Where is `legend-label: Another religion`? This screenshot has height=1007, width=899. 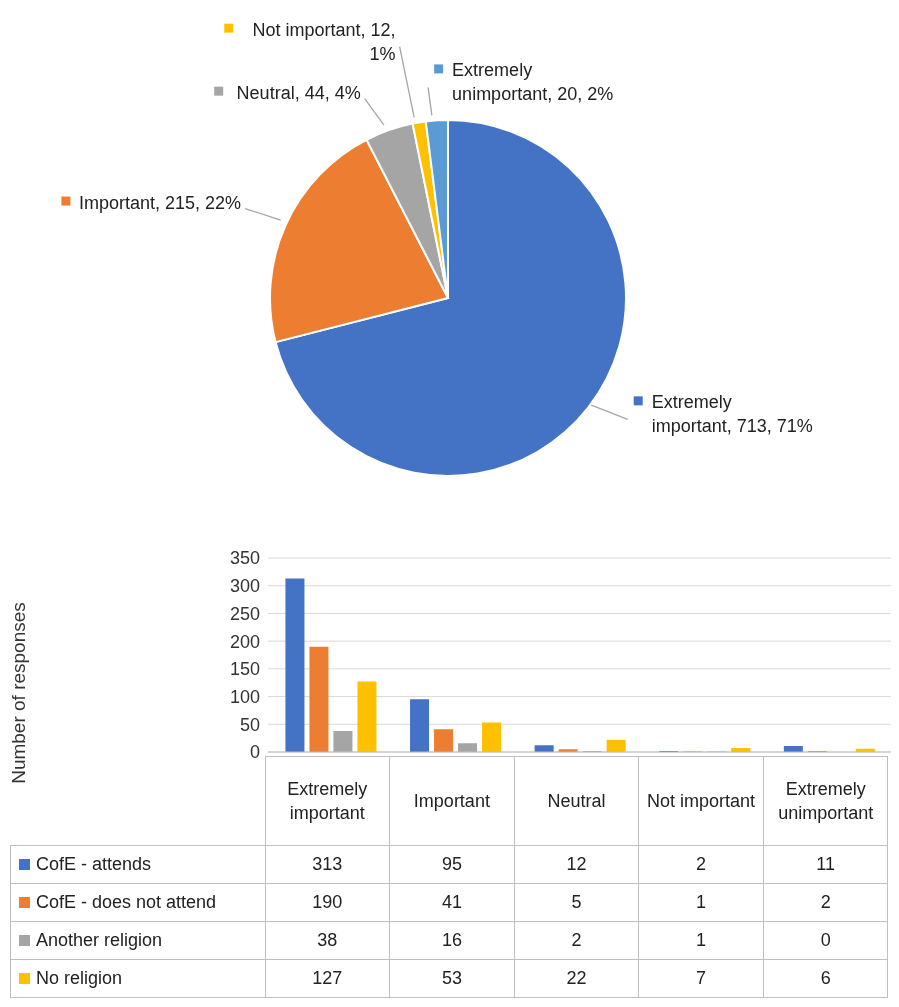
legend-label: Another religion is located at coordinates (137, 940).